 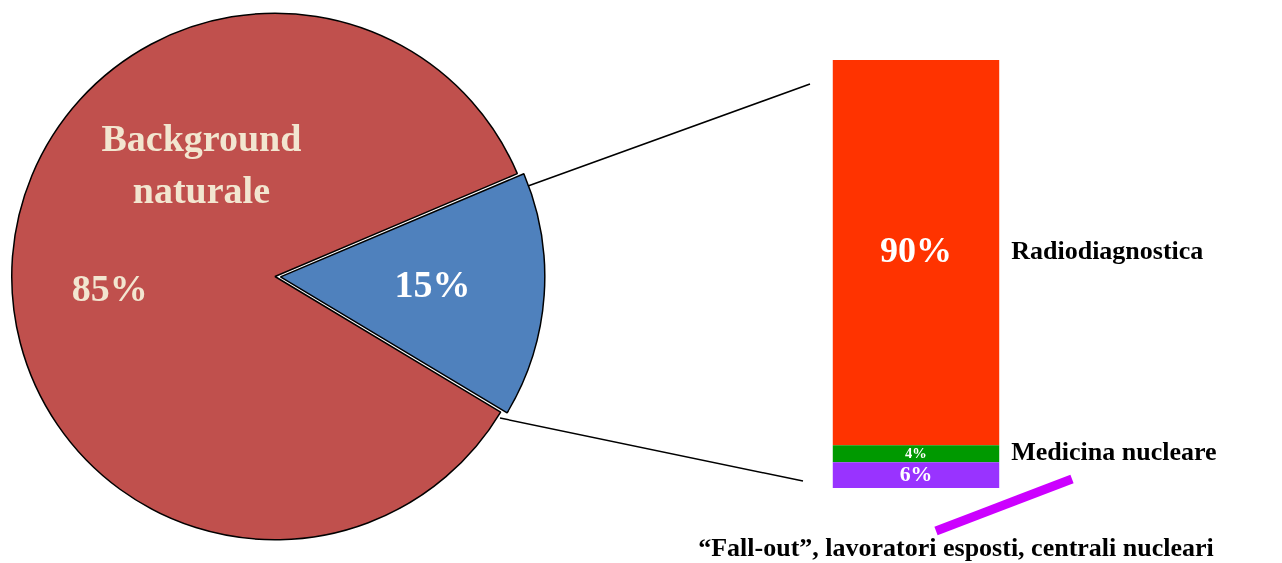 What do you see at coordinates (201, 164) in the screenshot?
I see `slice-label: Background naturale` at bounding box center [201, 164].